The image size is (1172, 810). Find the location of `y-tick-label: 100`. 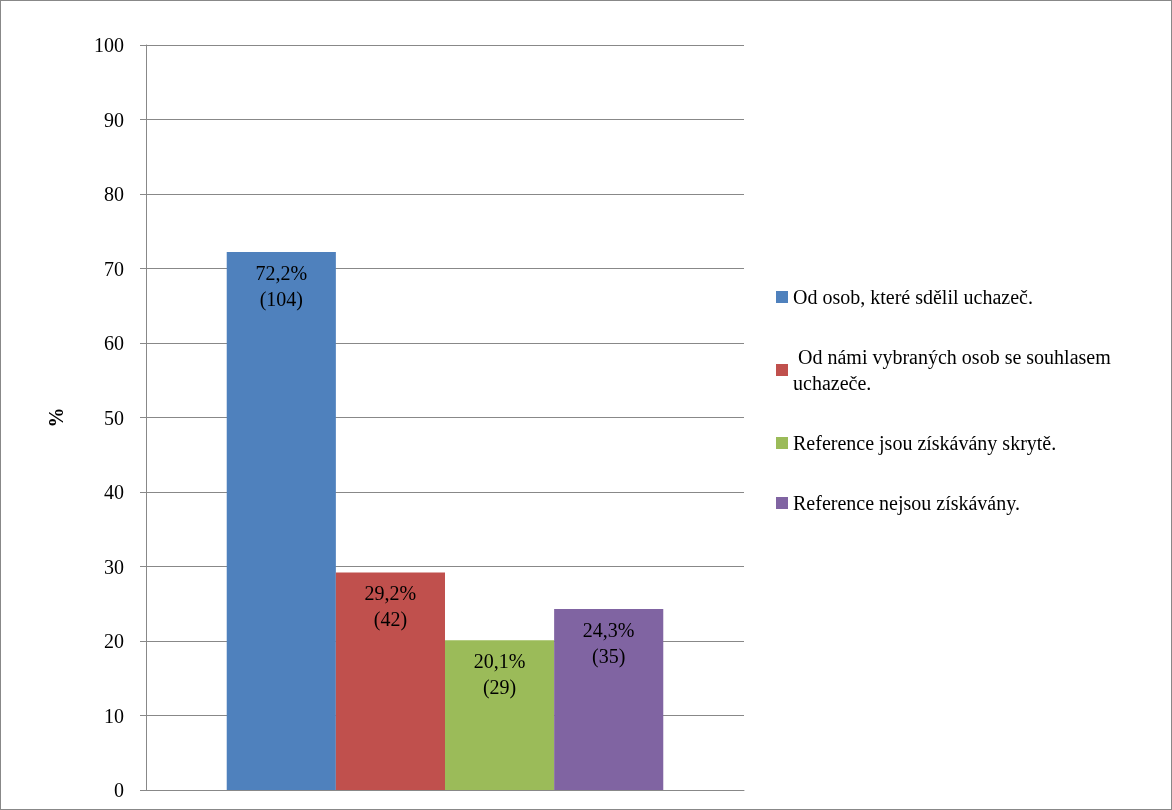

y-tick-label: 100 is located at coordinates (109, 45).